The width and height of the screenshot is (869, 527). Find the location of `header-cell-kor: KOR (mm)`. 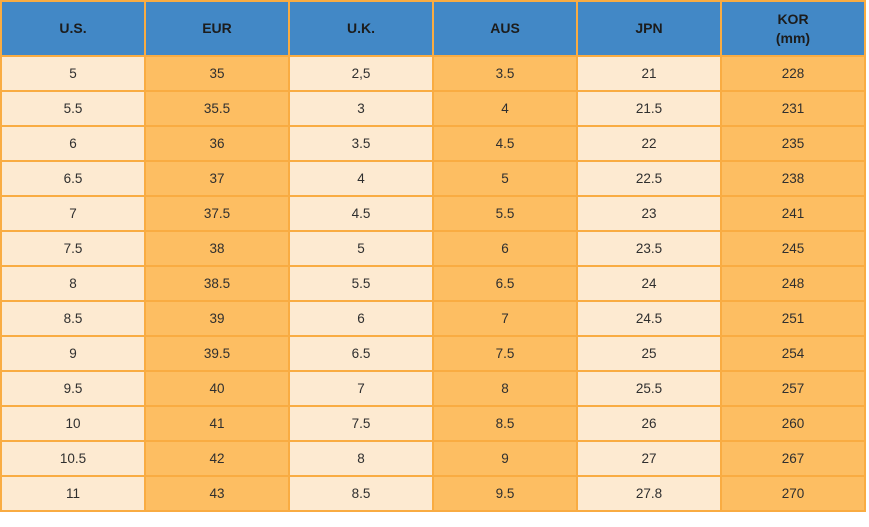

header-cell-kor: KOR (mm) is located at coordinates (793, 28).